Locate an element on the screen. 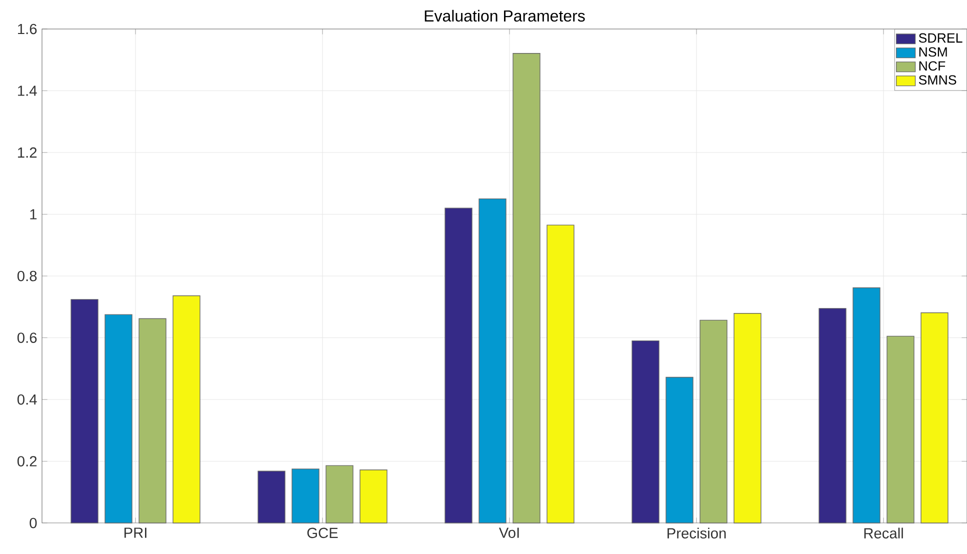 The image size is (967, 554). x-tick-label: PRI is located at coordinates (135, 533).